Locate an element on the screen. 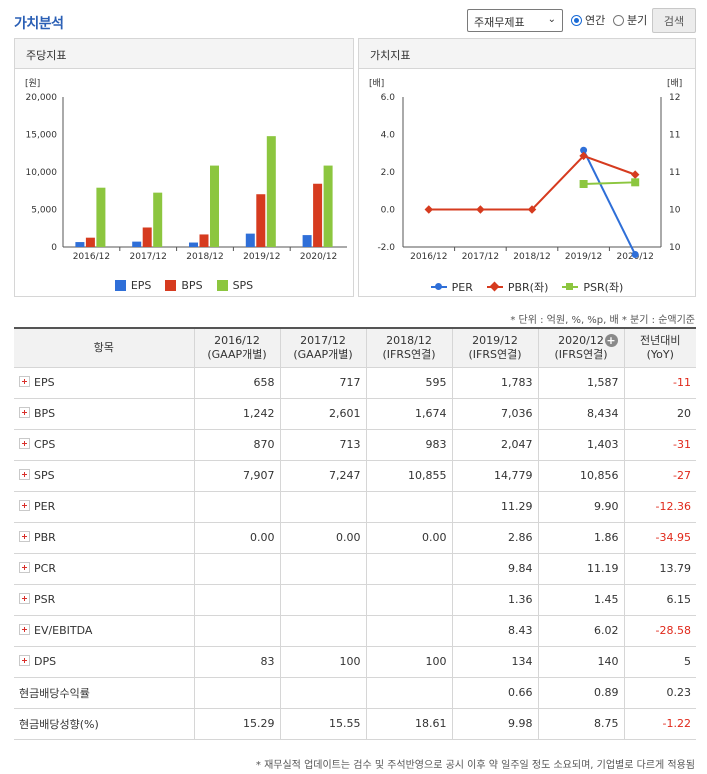  table-row: 현금배당수익률 0.66 0.89 0.23 is located at coordinates (355, 692).